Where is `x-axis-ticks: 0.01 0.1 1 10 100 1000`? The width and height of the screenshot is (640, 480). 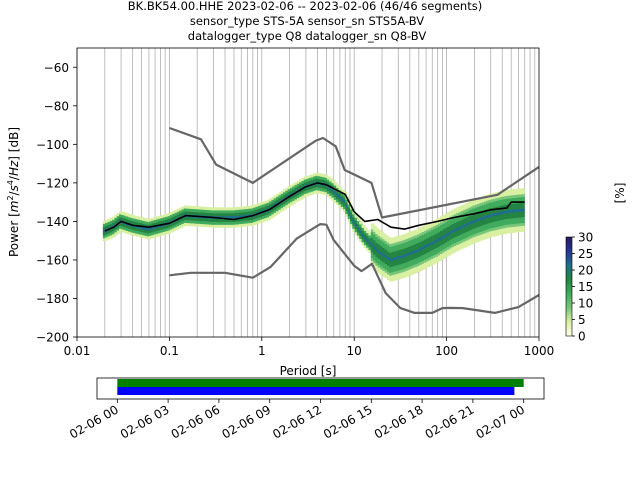
x-axis-ticks: 0.01 0.1 1 10 100 1000 is located at coordinates (309, 347).